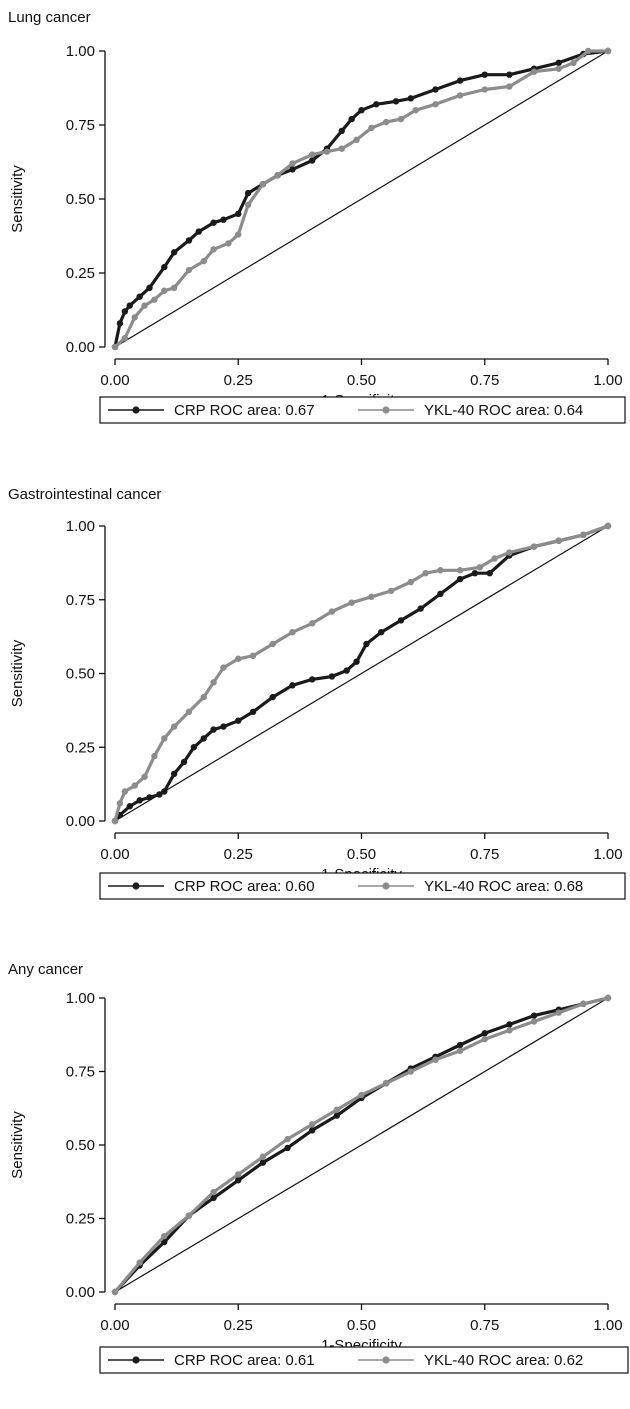  I want to click on panel-title: Gastrointestinal cancer, so click(84, 494).